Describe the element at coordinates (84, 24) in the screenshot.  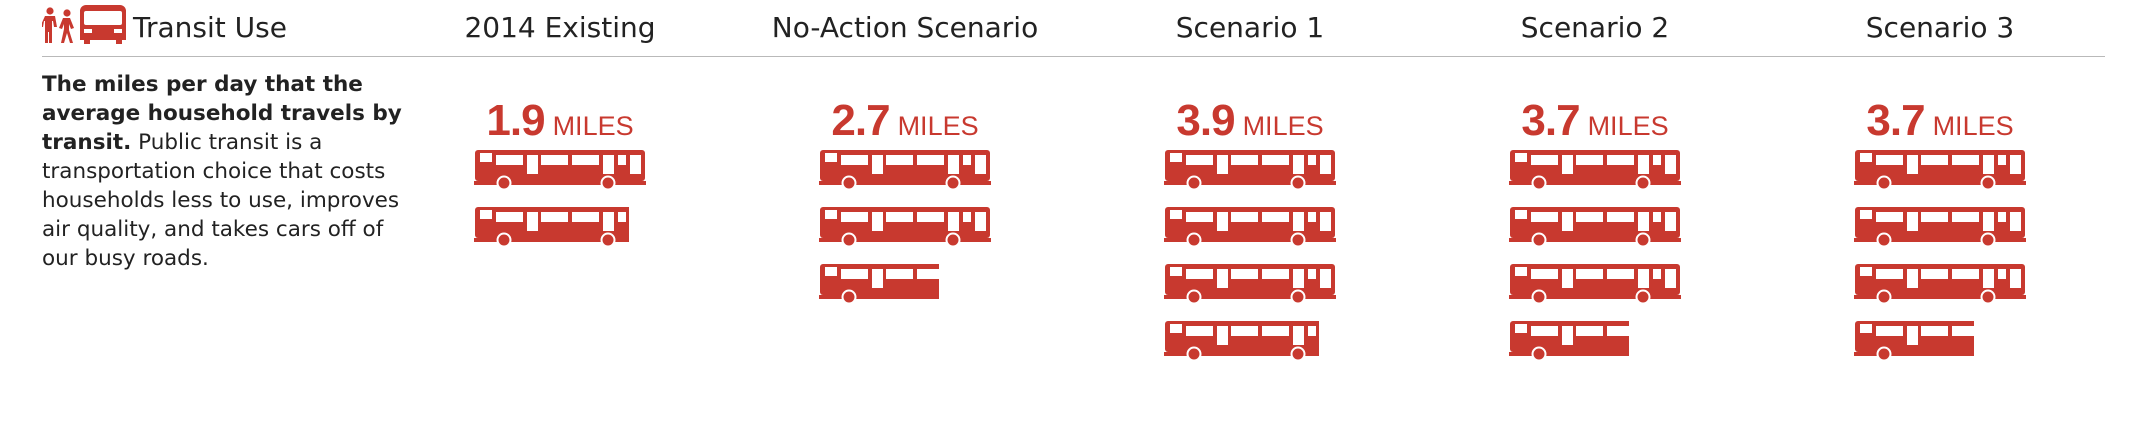
I see `pedestrians-and-bus-icon` at that location.